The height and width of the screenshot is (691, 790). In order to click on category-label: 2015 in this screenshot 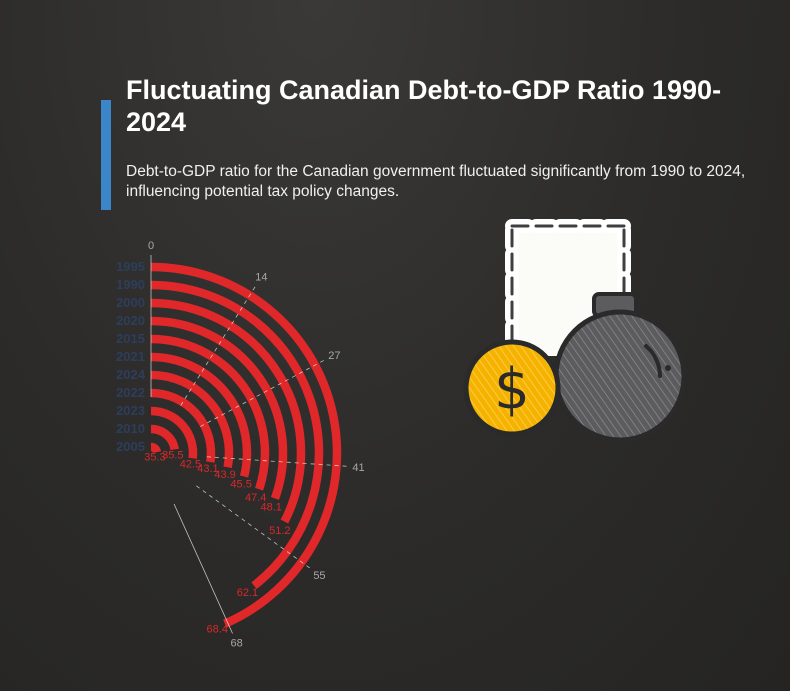, I will do `click(130, 338)`.